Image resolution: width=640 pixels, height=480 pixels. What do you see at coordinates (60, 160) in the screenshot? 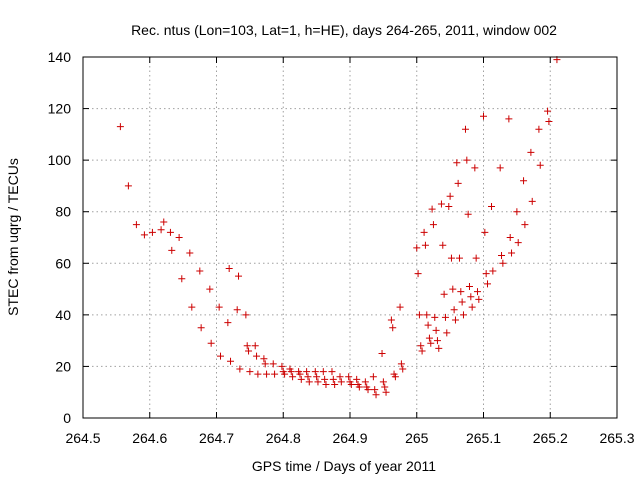
I see `y-tick-label: 100` at bounding box center [60, 160].